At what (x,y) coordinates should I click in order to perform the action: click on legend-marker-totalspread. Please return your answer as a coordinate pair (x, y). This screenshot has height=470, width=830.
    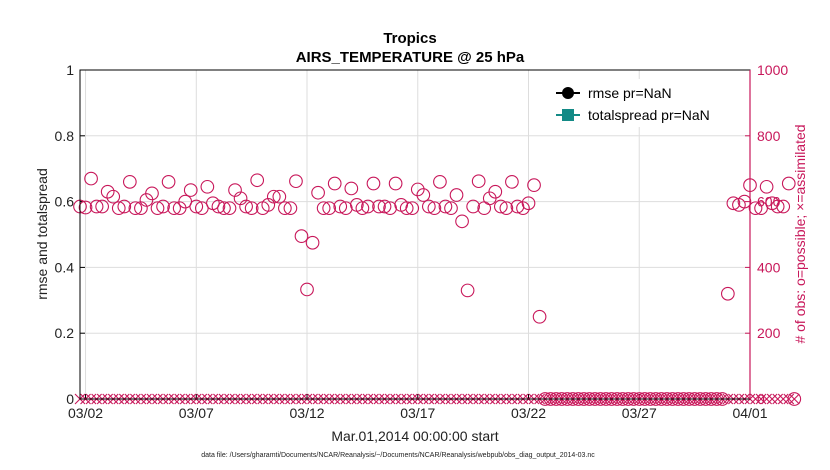
    Looking at the image, I should click on (568, 115).